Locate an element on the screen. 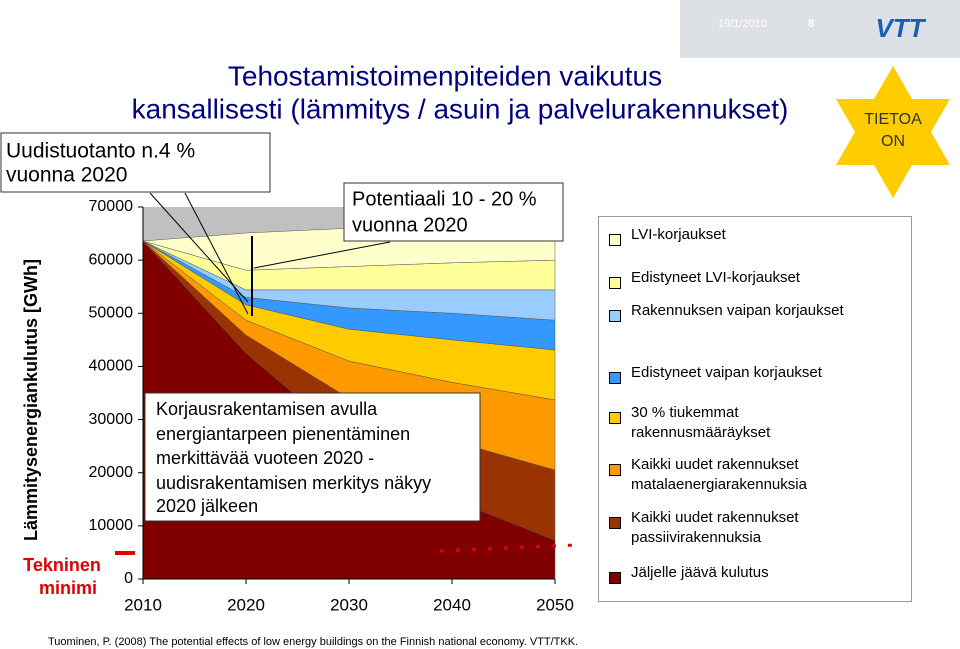 The height and width of the screenshot is (649, 960). annotation-text: Potentiaali 10 - 20 % is located at coordinates (444, 199).